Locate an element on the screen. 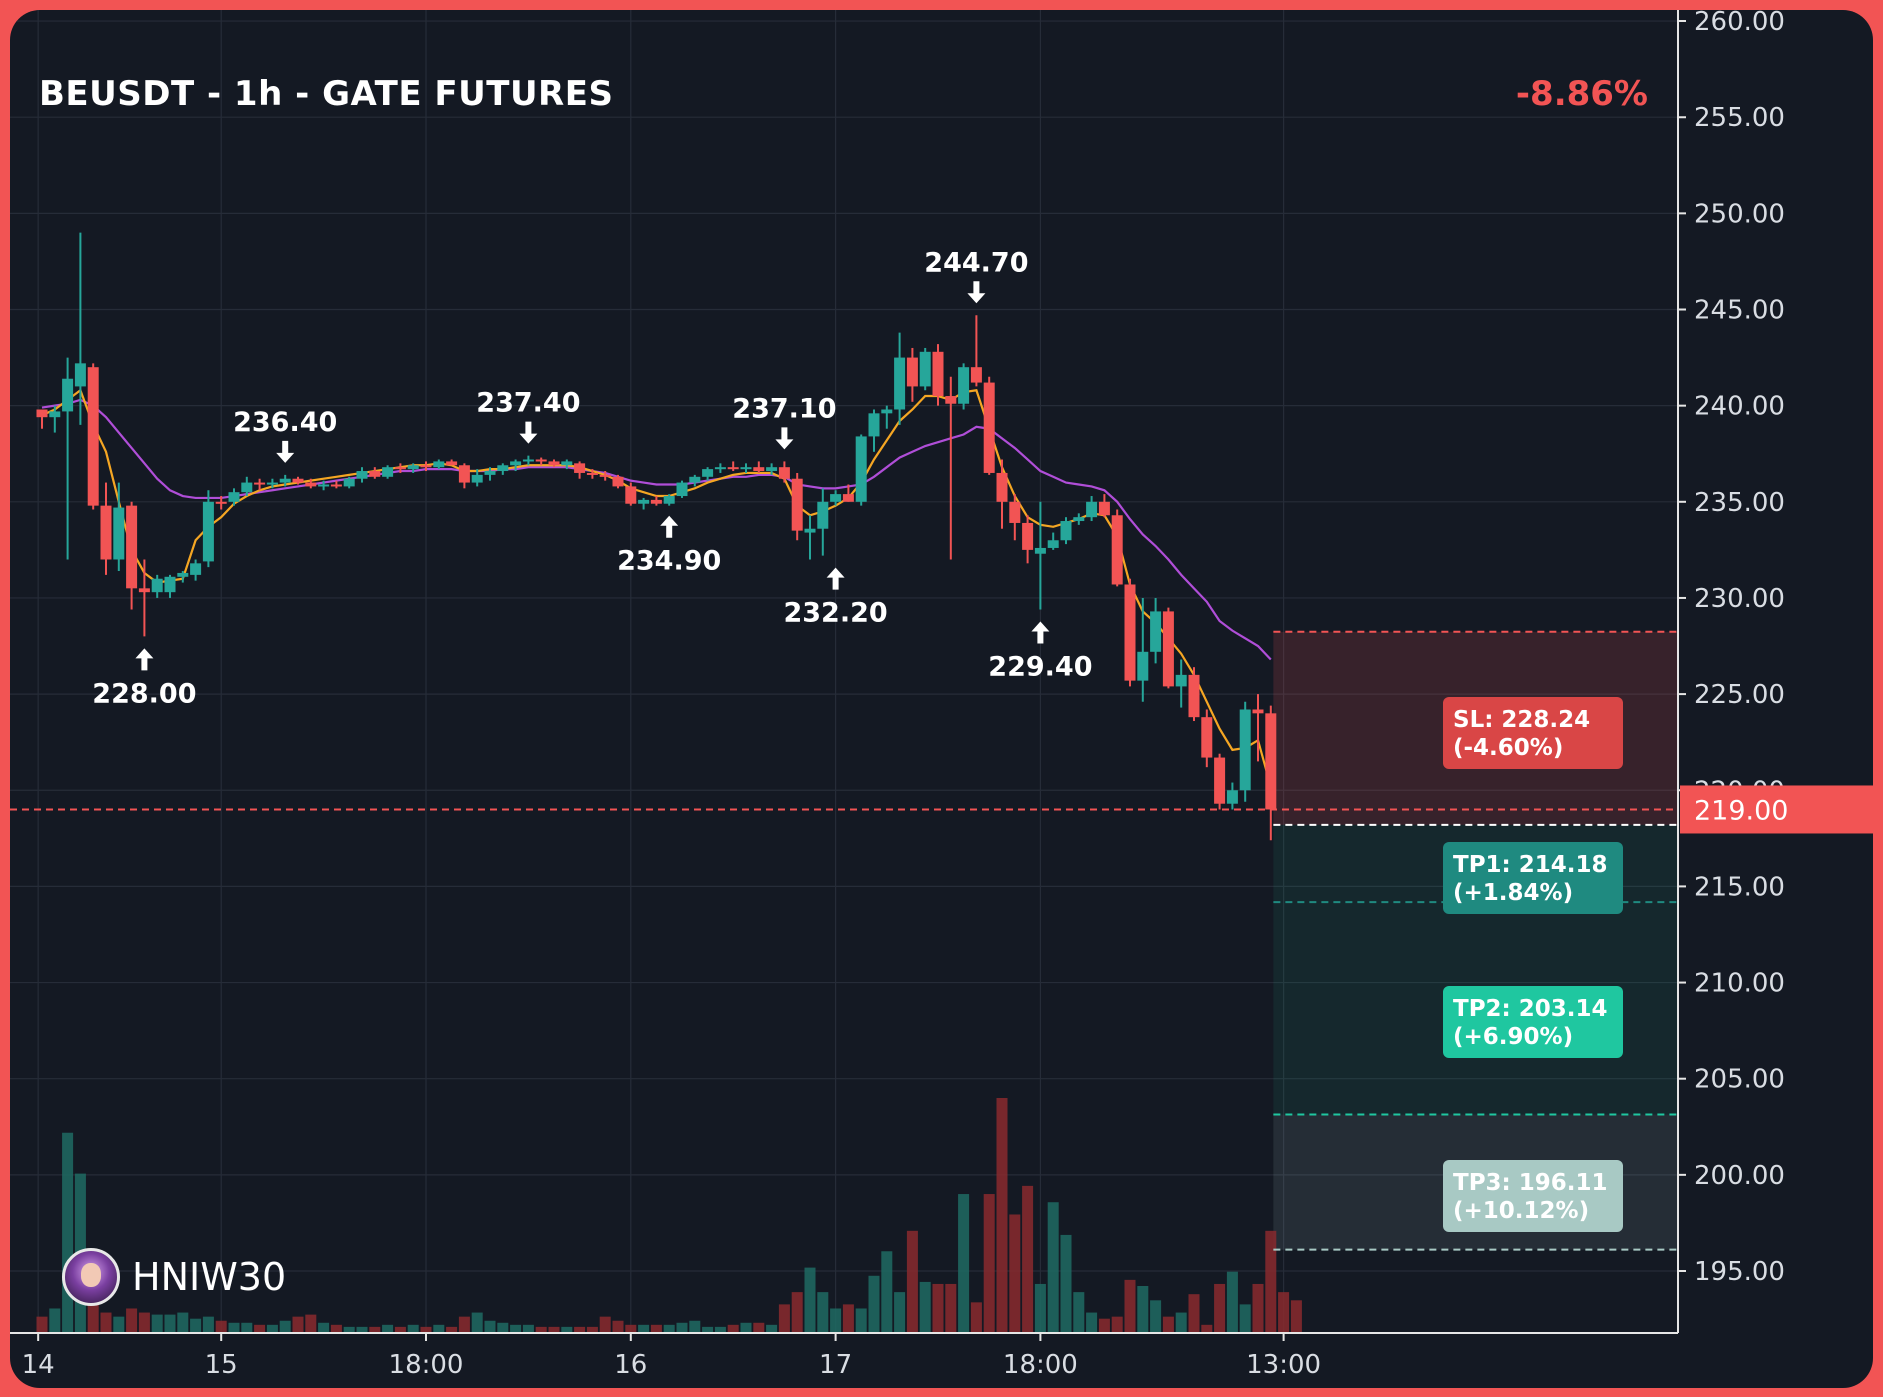  y-tick-label: 255.00 is located at coordinates (1739, 118).